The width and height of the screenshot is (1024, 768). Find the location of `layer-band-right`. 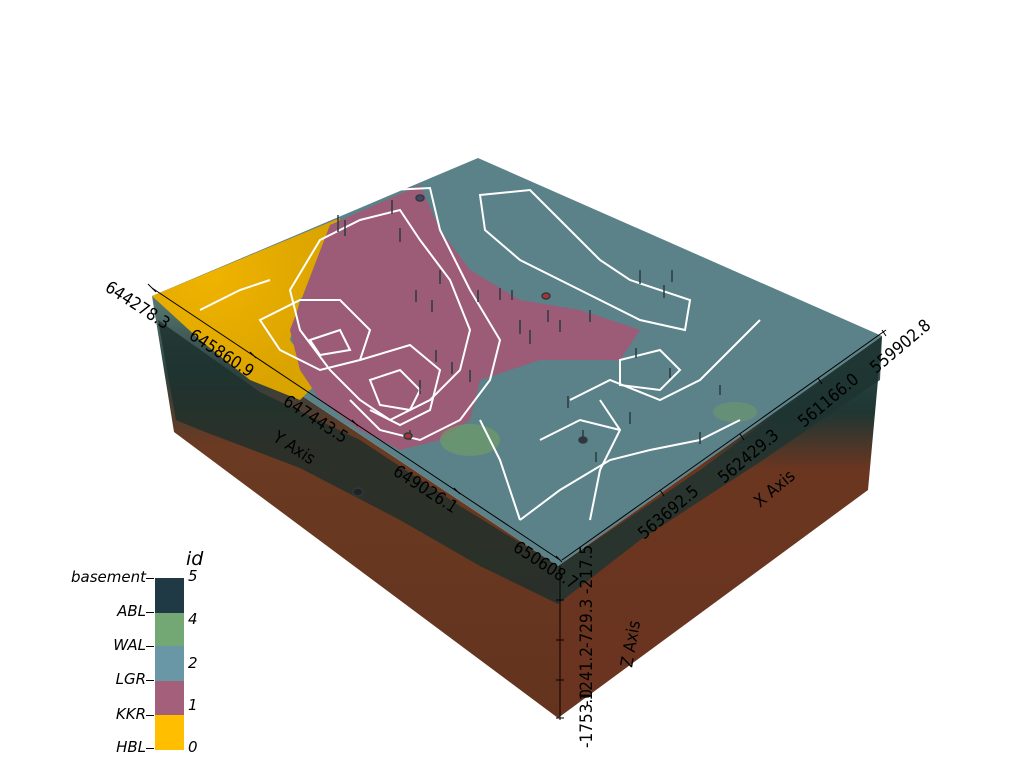

layer-band-right is located at coordinates (720, 470).